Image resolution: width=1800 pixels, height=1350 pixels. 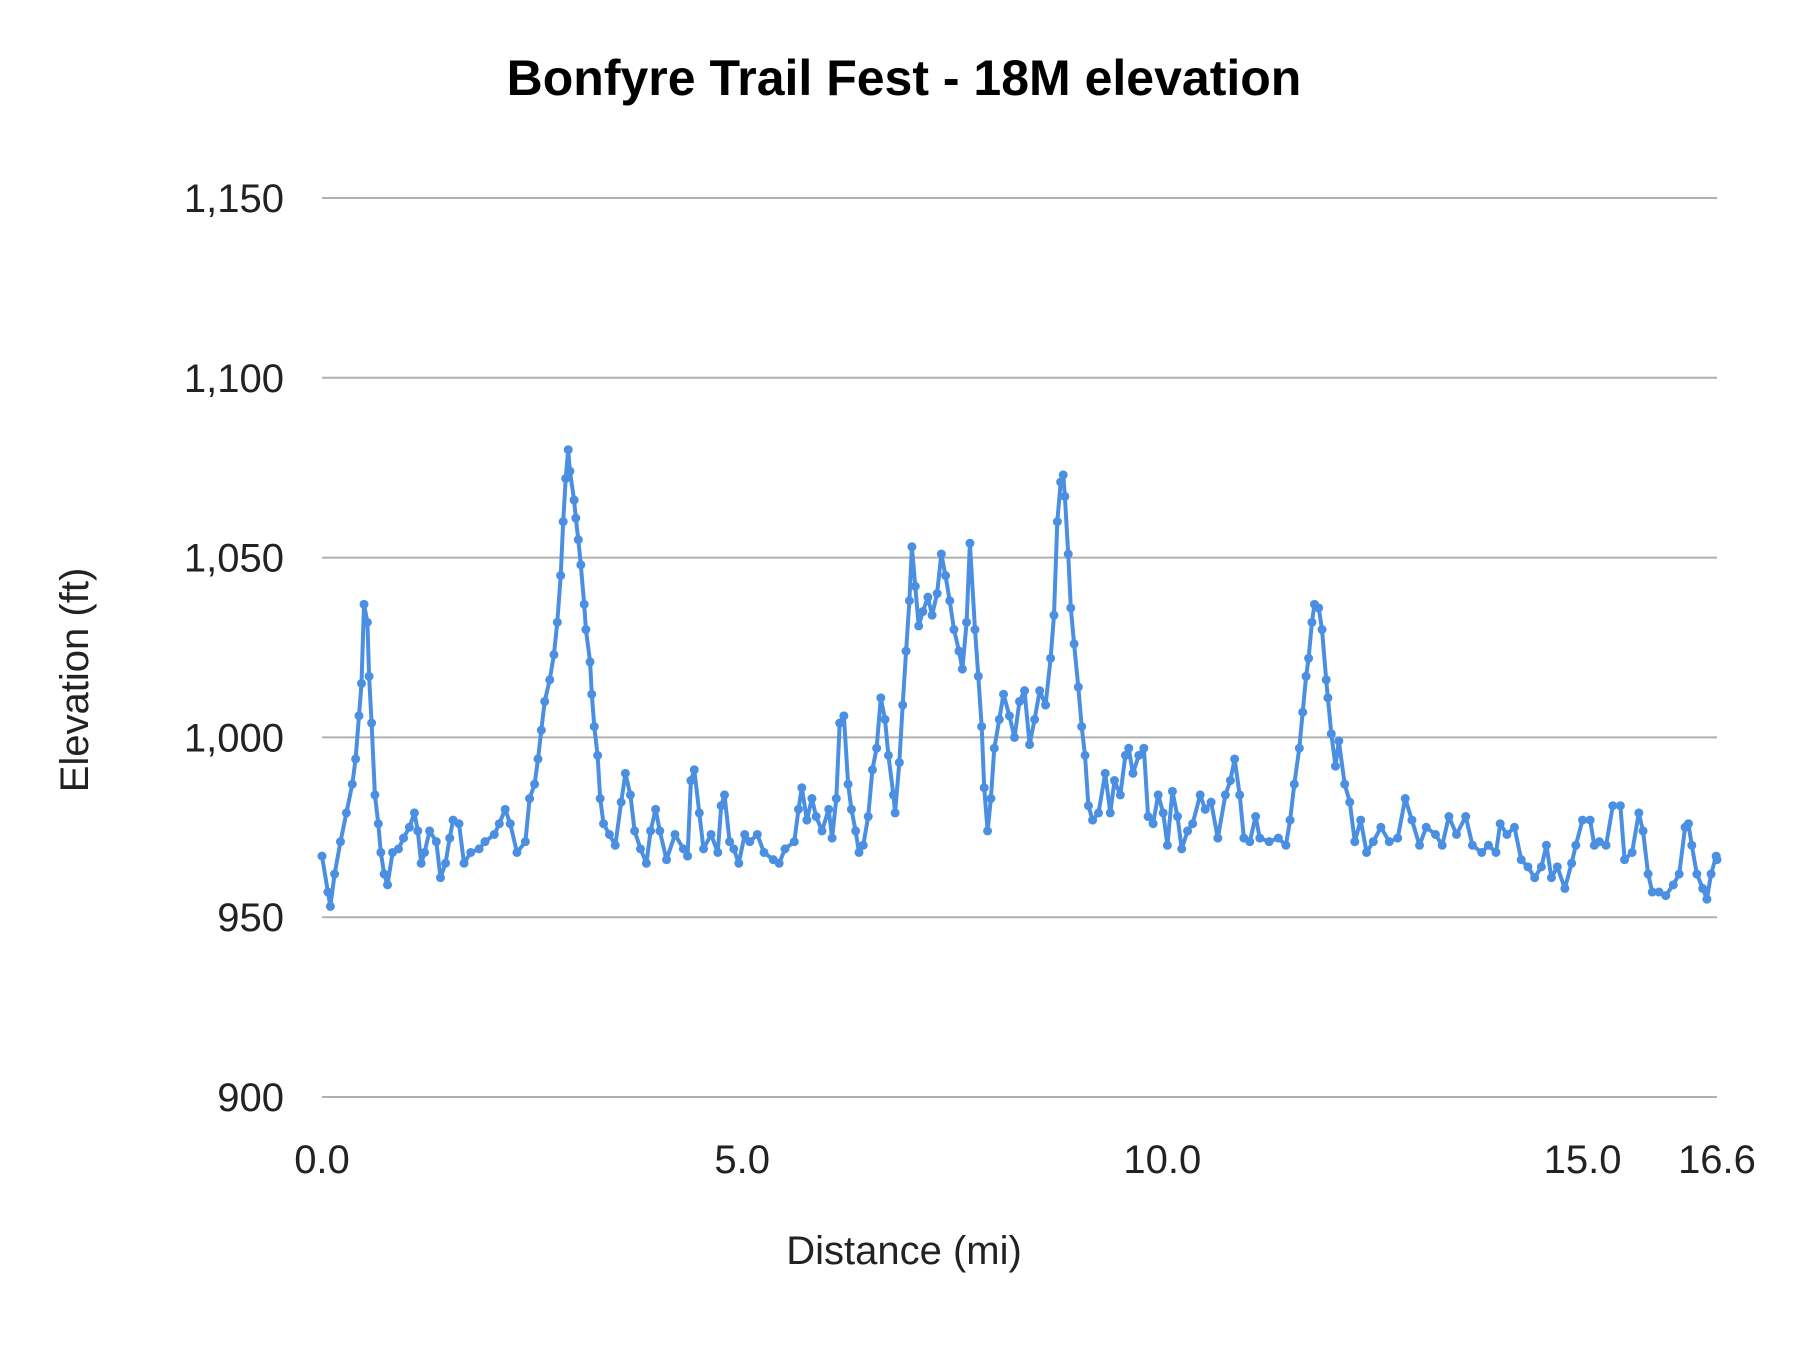 I want to click on y-axis-label: Elevation (ft), so click(x=75, y=680).